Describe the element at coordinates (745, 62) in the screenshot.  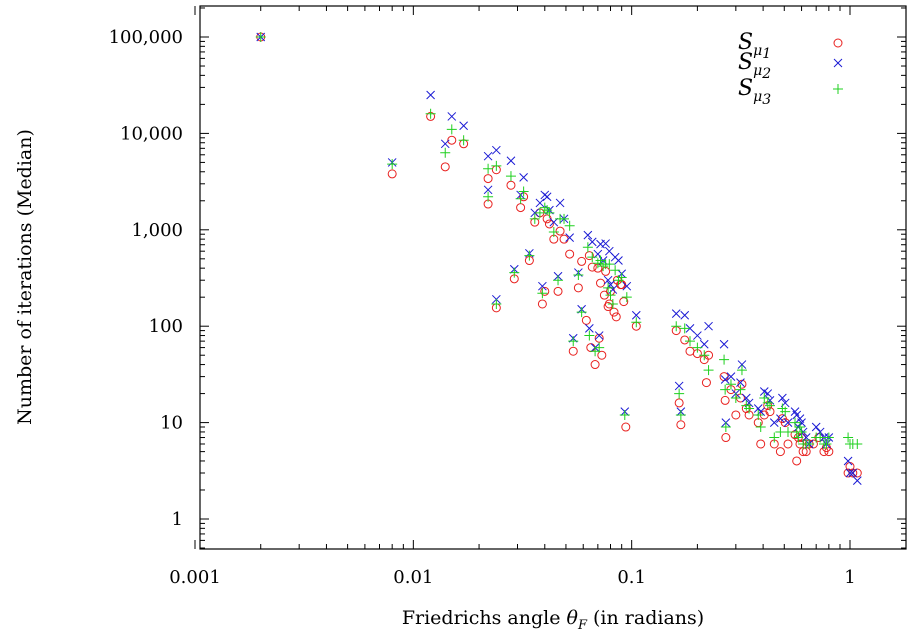
I see `legend-label-2-main: S` at that location.